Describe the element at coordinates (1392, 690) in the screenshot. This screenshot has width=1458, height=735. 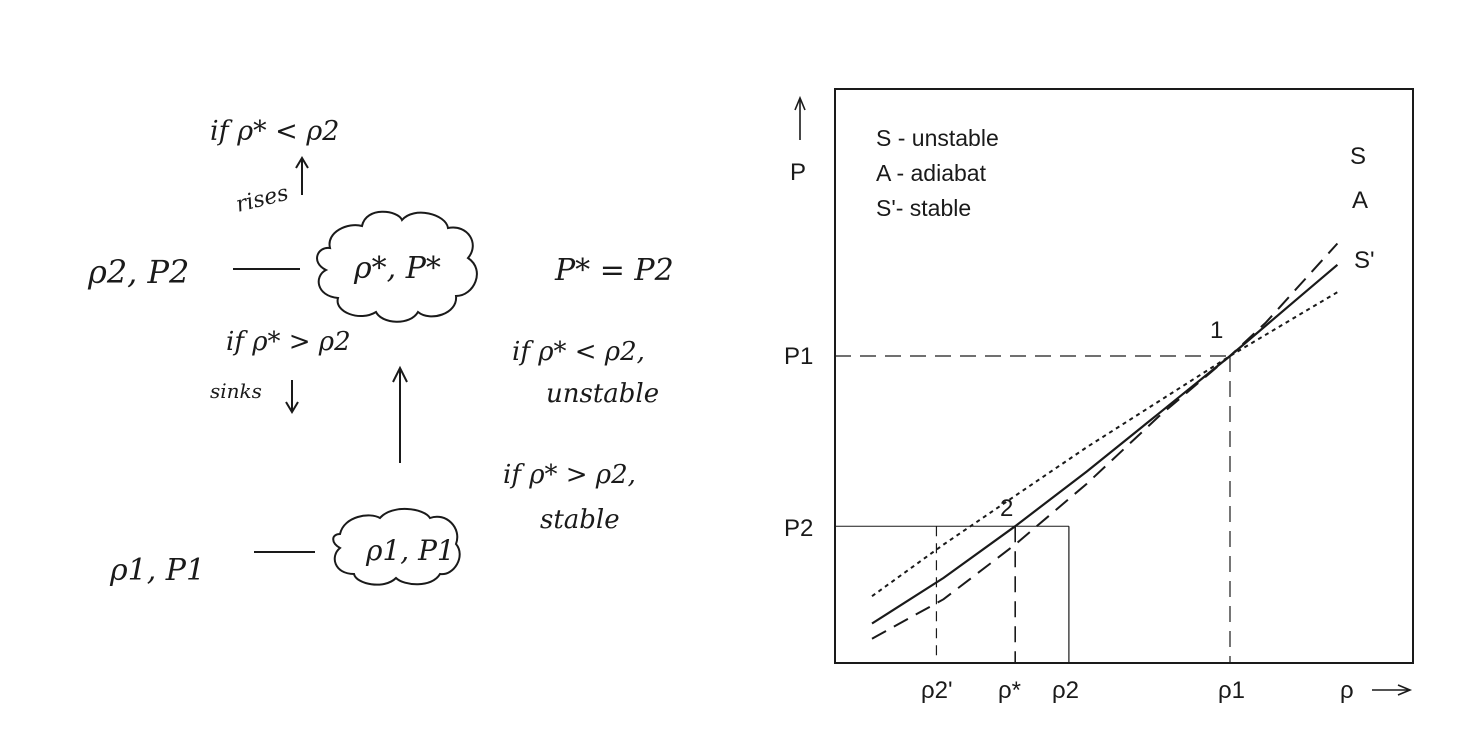
I see `x-axis-arrow-icon` at that location.